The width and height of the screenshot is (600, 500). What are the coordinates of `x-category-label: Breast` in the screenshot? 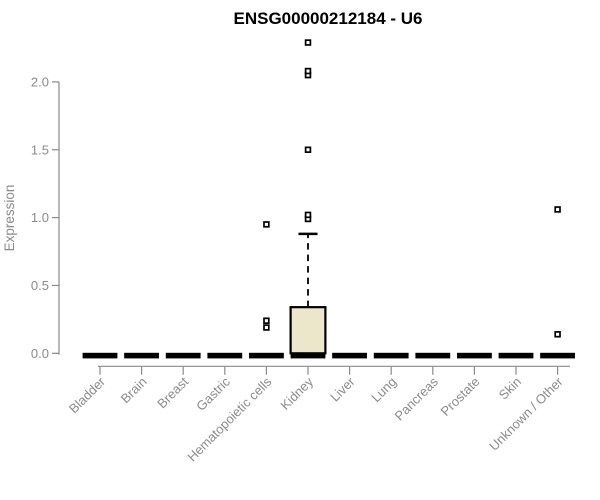 It's located at (172, 392).